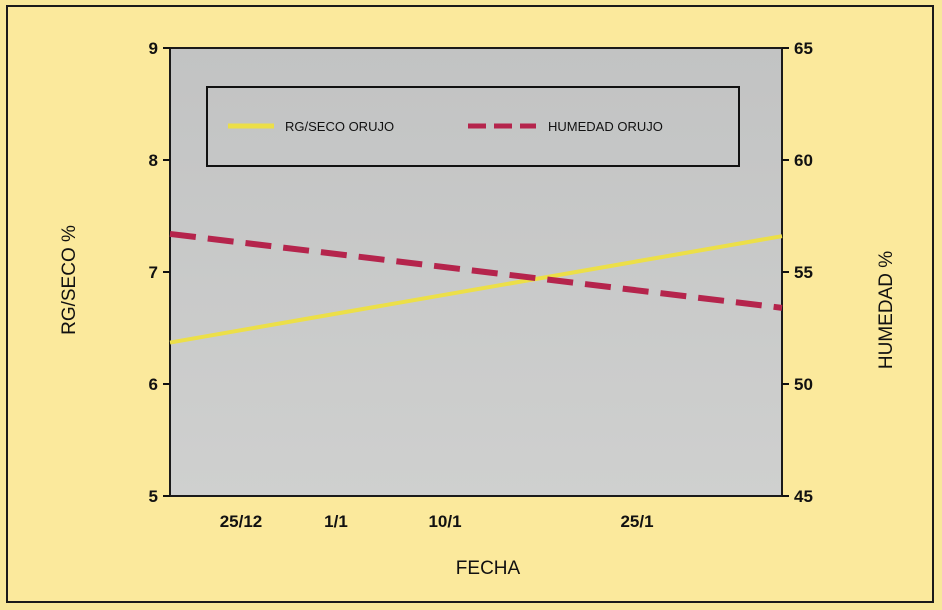 This screenshot has width=942, height=610. Describe the element at coordinates (605, 126) in the screenshot. I see `legend-label-humedad: HUMEDAD ORUJO` at that location.